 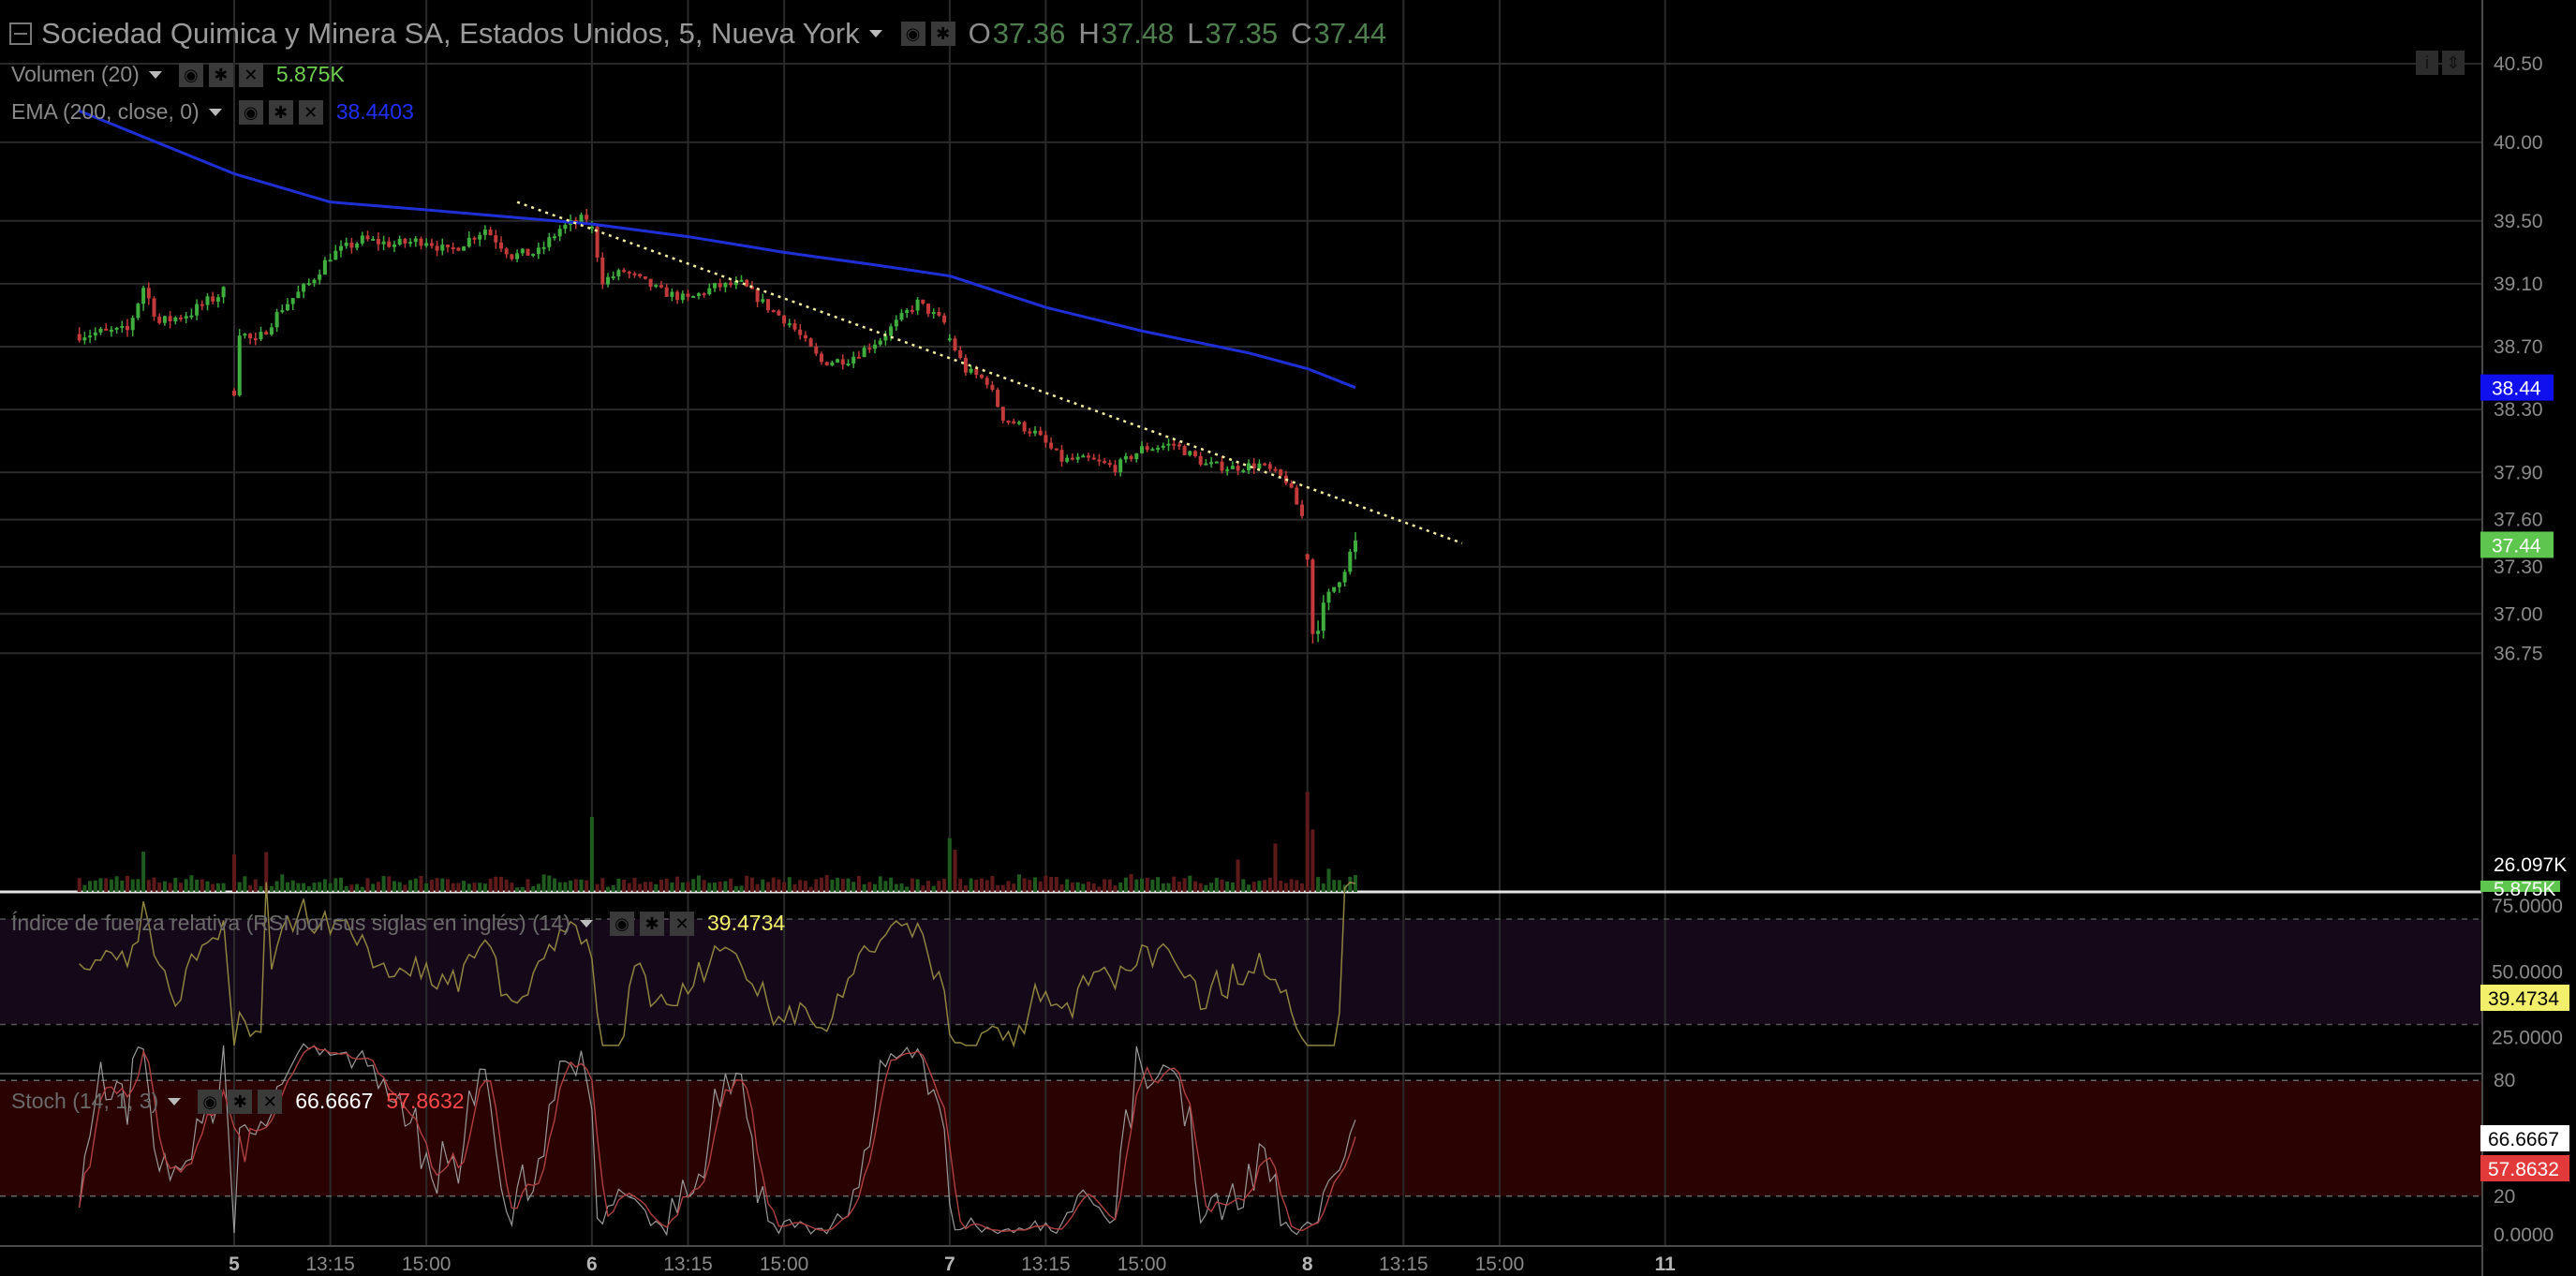 What do you see at coordinates (2523, 1139) in the screenshot?
I see `stoch-k-label: 66.6667` at bounding box center [2523, 1139].